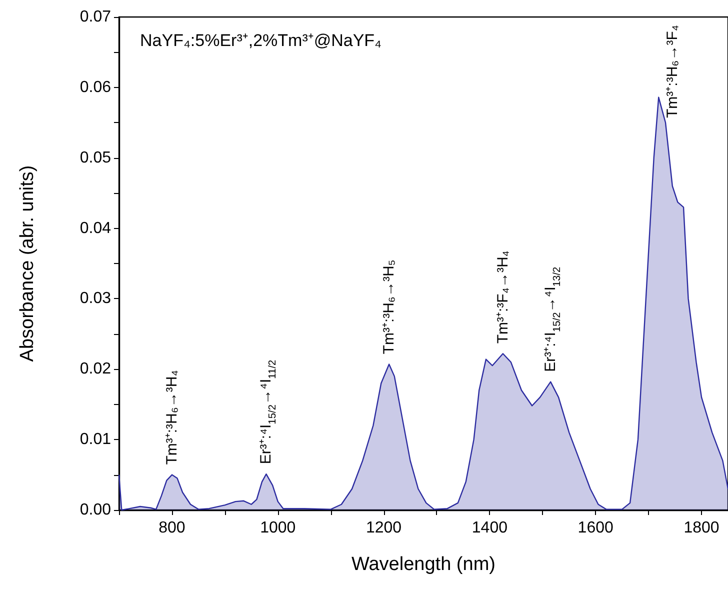 This screenshot has height=591, width=728. Describe the element at coordinates (553, 319) in the screenshot. I see `annotation: Er³⁺:⁴I15/2→⁴I13/2` at that location.